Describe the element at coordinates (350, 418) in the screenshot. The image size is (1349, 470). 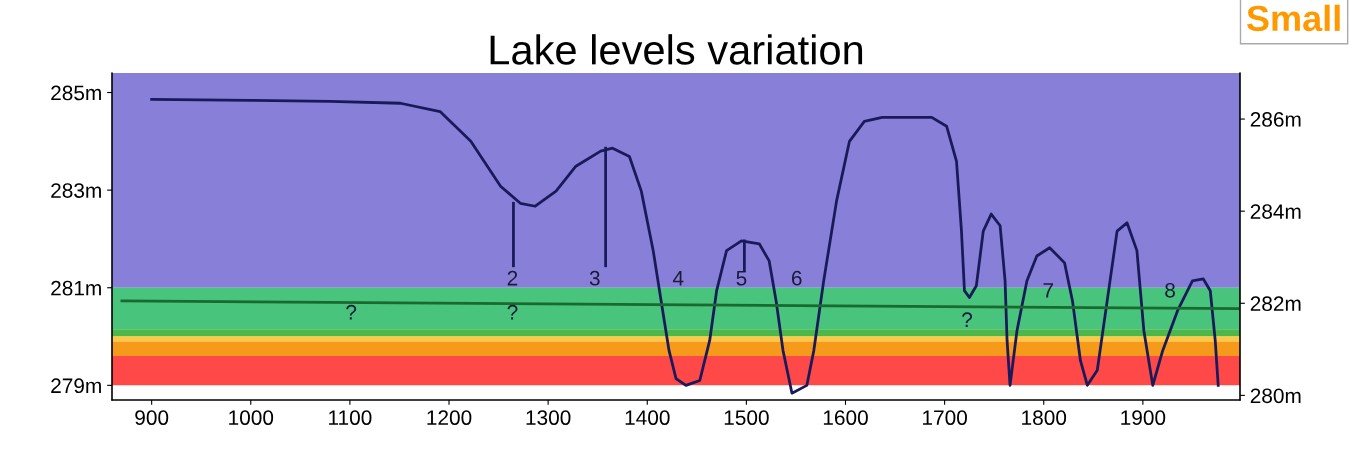
I see `x-tick-label: 1100` at that location.